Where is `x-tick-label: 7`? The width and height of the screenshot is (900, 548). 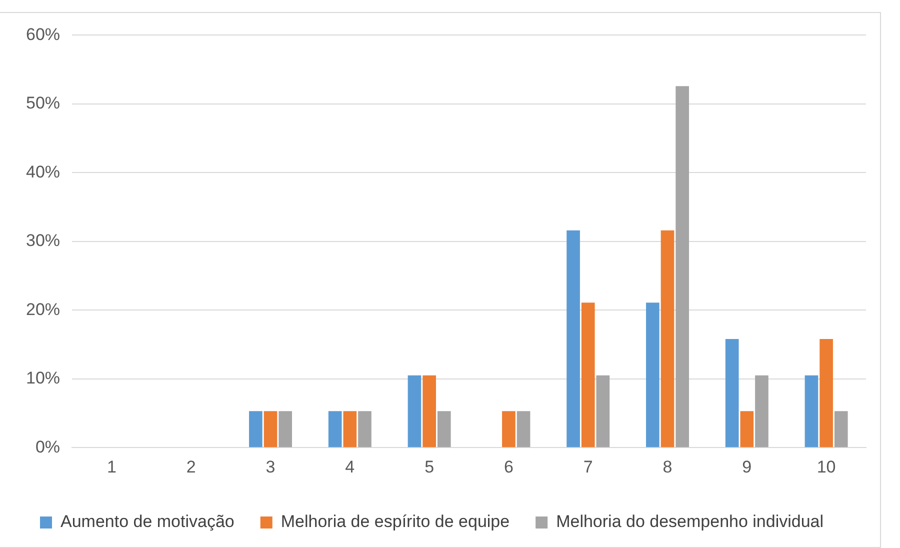
x-tick-label: 7 is located at coordinates (588, 466).